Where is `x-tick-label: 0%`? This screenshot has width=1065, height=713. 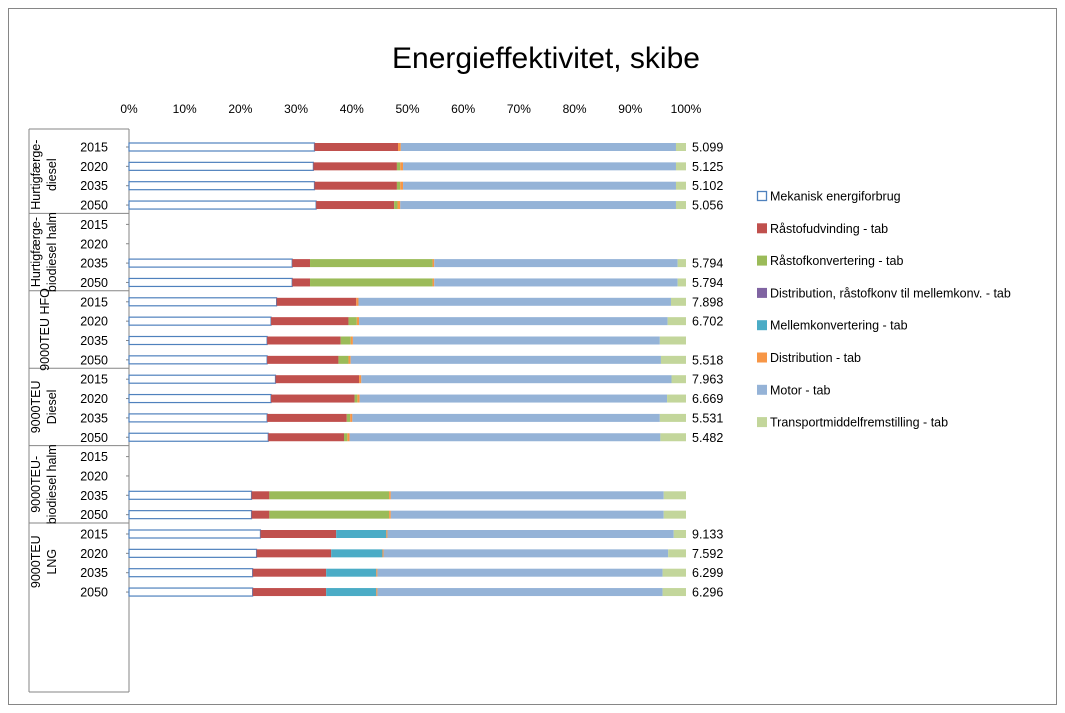 x-tick-label: 0% is located at coordinates (129, 109).